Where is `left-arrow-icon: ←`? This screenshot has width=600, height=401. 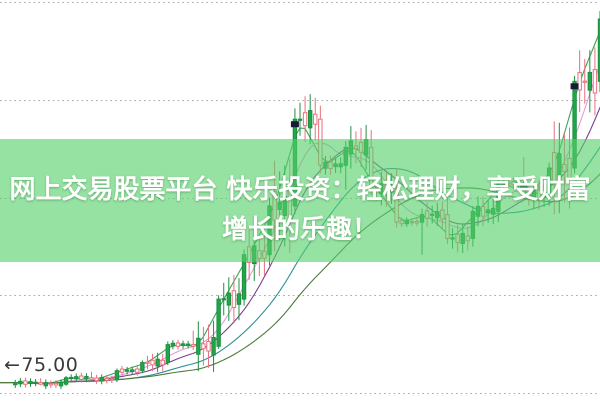 left-arrow-icon: ← is located at coordinates (12, 365).